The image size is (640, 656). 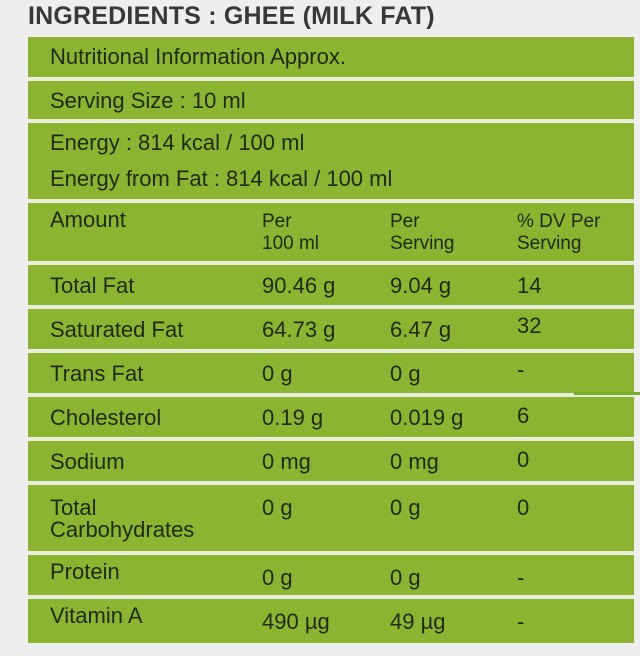 I want to click on nutrition-heading-row: Nutritional Information Approx., so click(x=331, y=57).